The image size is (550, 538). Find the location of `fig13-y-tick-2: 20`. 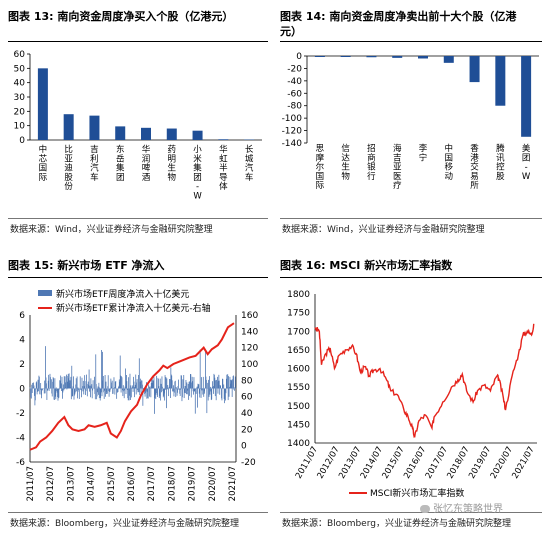

fig13-y-tick-2: 20 is located at coordinates (20, 112).